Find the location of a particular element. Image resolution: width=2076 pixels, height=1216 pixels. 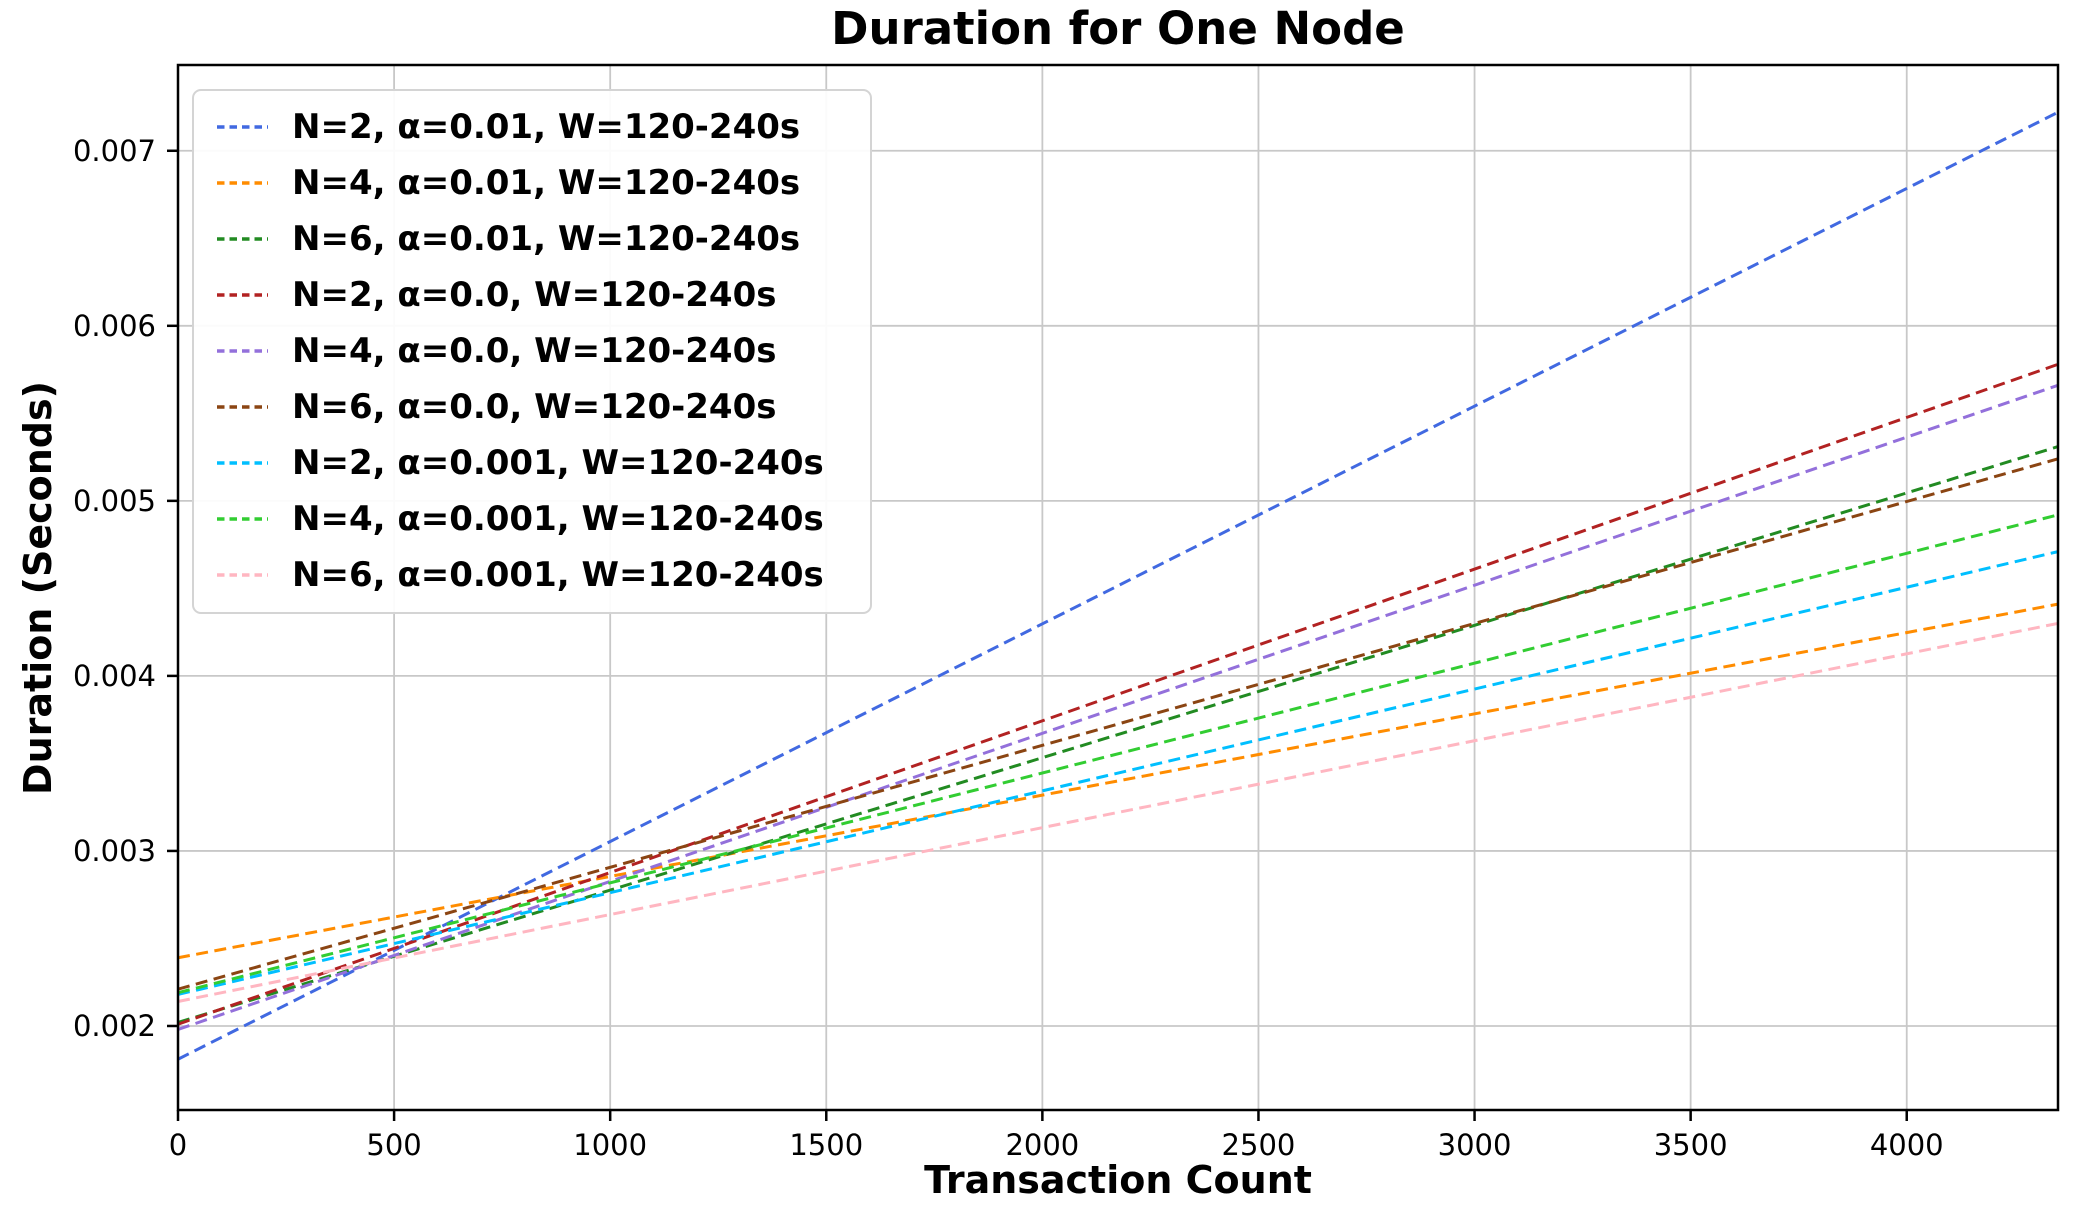

legend-item: N=6, α=0.001, W=120-240s is located at coordinates (520, 574).